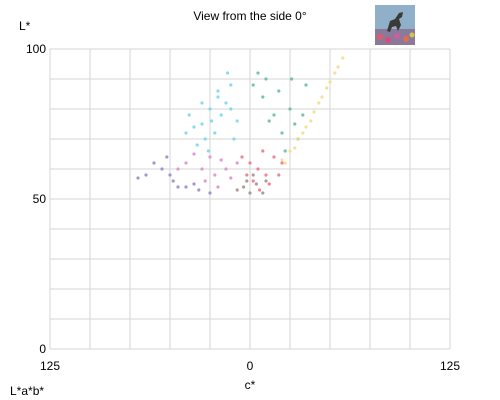 This screenshot has height=400, width=500. Describe the element at coordinates (42, 349) in the screenshot. I see `y-tick-label: 0` at that location.